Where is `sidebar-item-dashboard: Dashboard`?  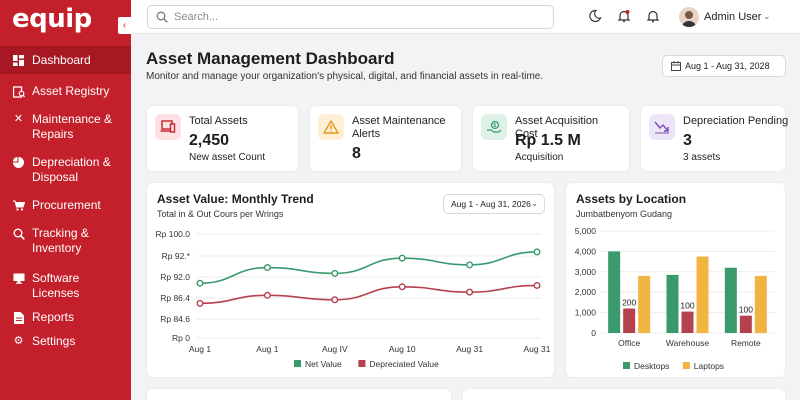 sidebar-item-dashboard: Dashboard is located at coordinates (65, 60).